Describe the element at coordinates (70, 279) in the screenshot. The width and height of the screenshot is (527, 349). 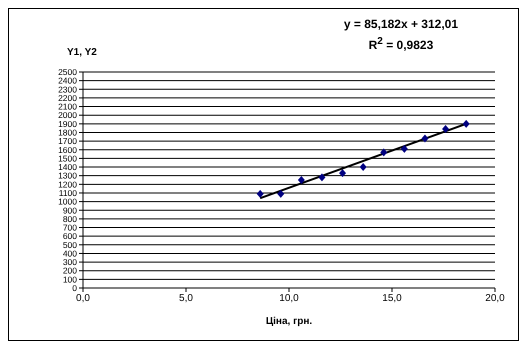
I see `y-tick-label: 100` at that location.